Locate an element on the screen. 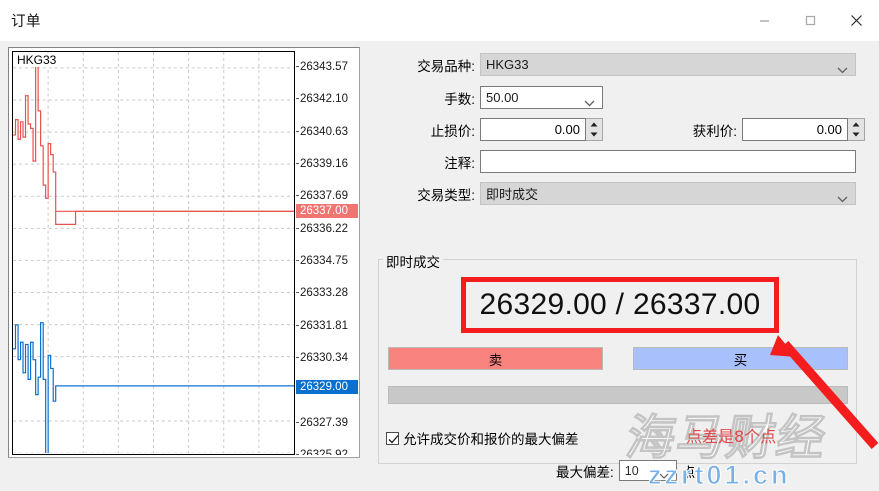  axis-tick-label: 26343.57 is located at coordinates (327, 67).